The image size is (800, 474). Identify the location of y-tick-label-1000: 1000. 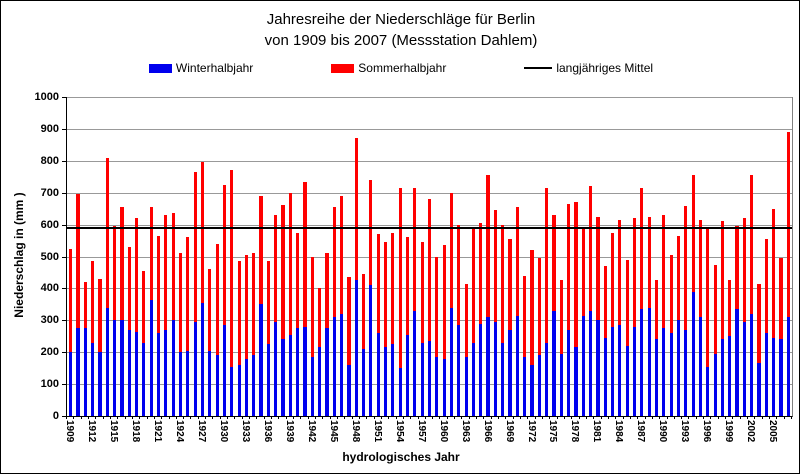
(46, 97).